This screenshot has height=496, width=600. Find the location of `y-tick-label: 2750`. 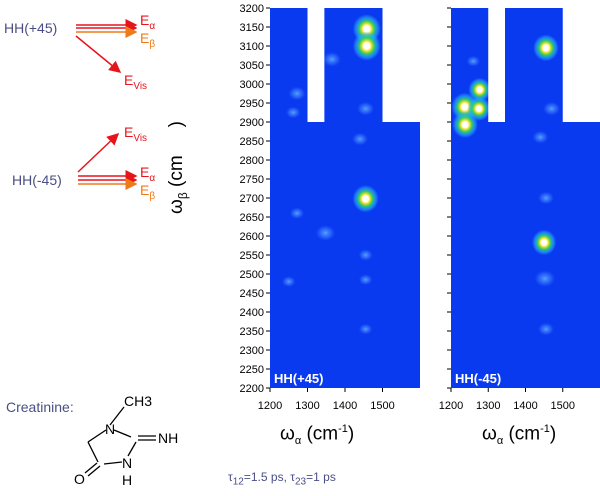

y-tick-label: 2750 is located at coordinates (252, 180).